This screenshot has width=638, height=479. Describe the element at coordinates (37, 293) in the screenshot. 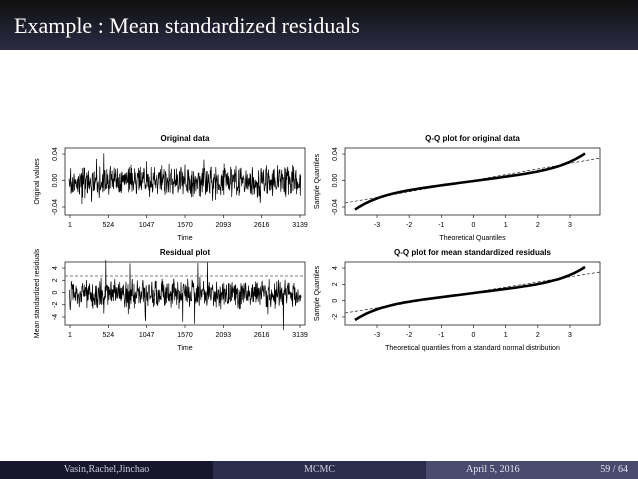

I see `y-axis-label: Mean standardized residuals` at that location.